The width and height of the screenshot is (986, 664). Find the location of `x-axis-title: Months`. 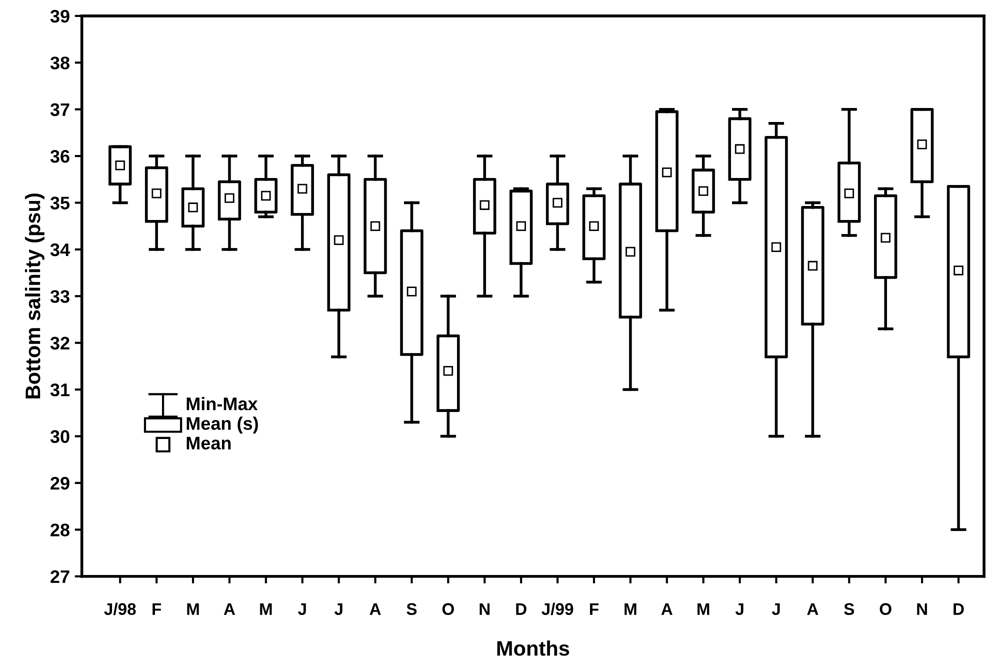

x-axis-title: Months is located at coordinates (533, 648).